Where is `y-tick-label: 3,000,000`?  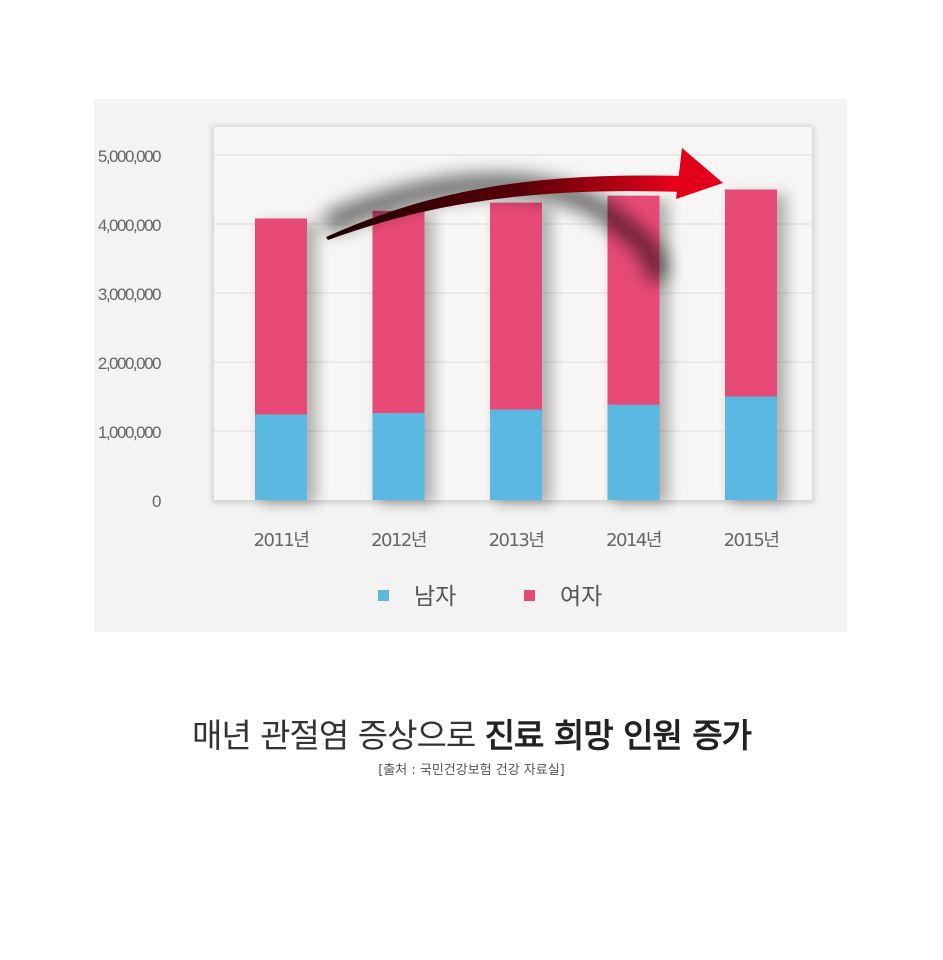 y-tick-label: 3,000,000 is located at coordinates (129, 294).